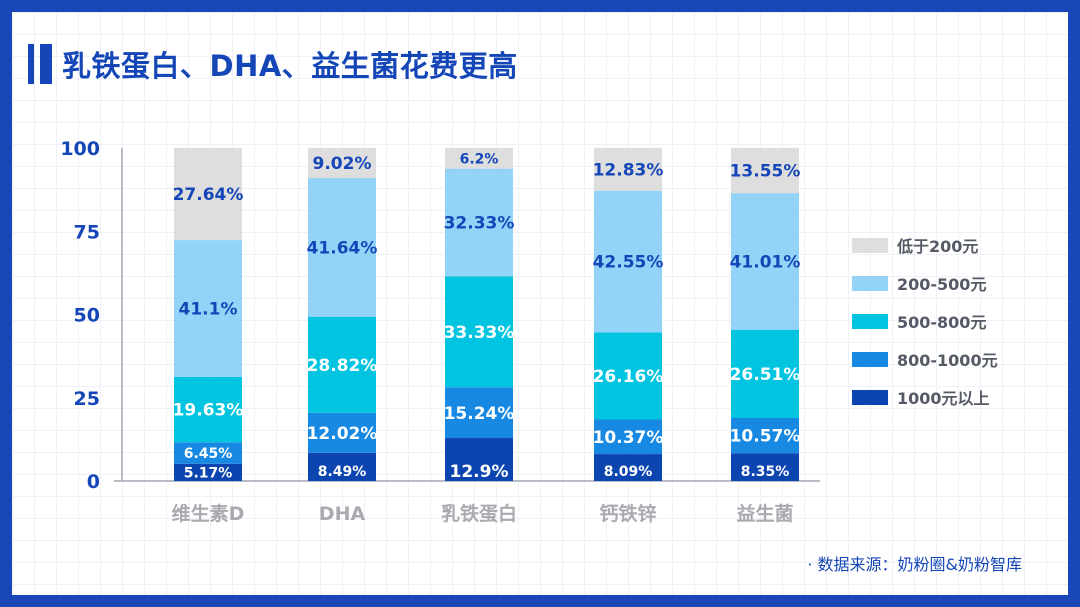  Describe the element at coordinates (342, 472) in the screenshot. I see `data-label: 8.49%` at that location.